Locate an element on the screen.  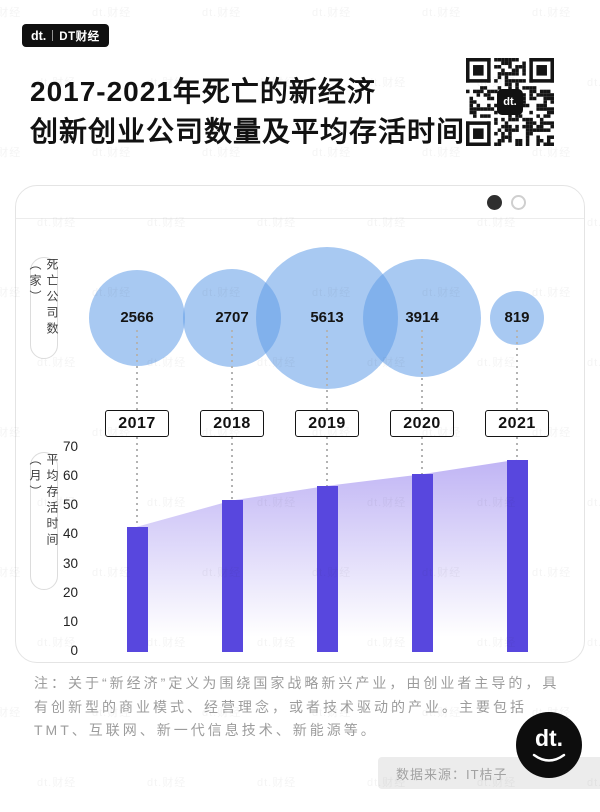
data-source-label: 数据来源：IT桔子 is located at coordinates (452, 774).